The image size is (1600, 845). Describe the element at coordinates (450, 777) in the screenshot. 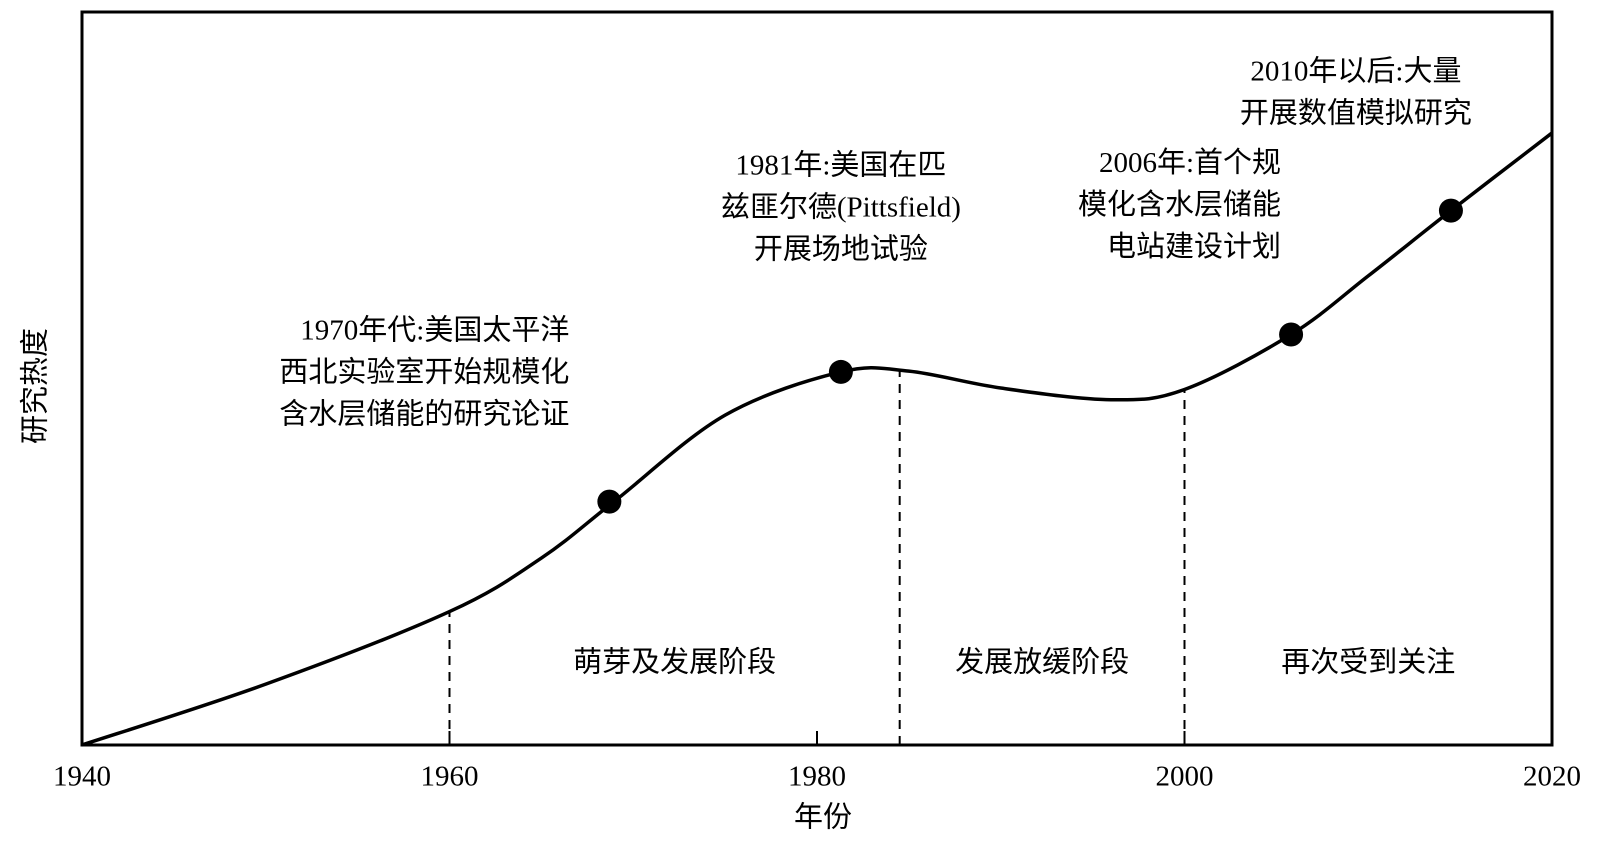

I see `x-tick-label: 1960` at that location.